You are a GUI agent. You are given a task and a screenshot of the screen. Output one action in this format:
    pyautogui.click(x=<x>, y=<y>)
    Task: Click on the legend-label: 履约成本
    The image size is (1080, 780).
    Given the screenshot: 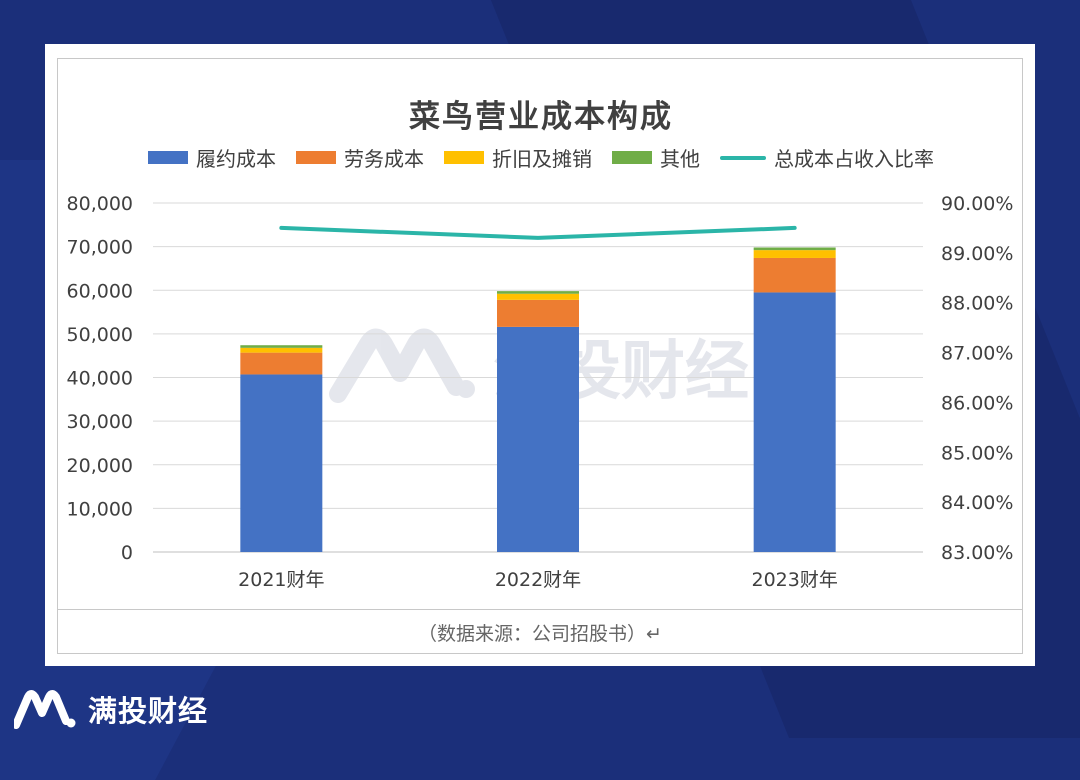 What is the action you would take?
    pyautogui.click(x=236, y=159)
    